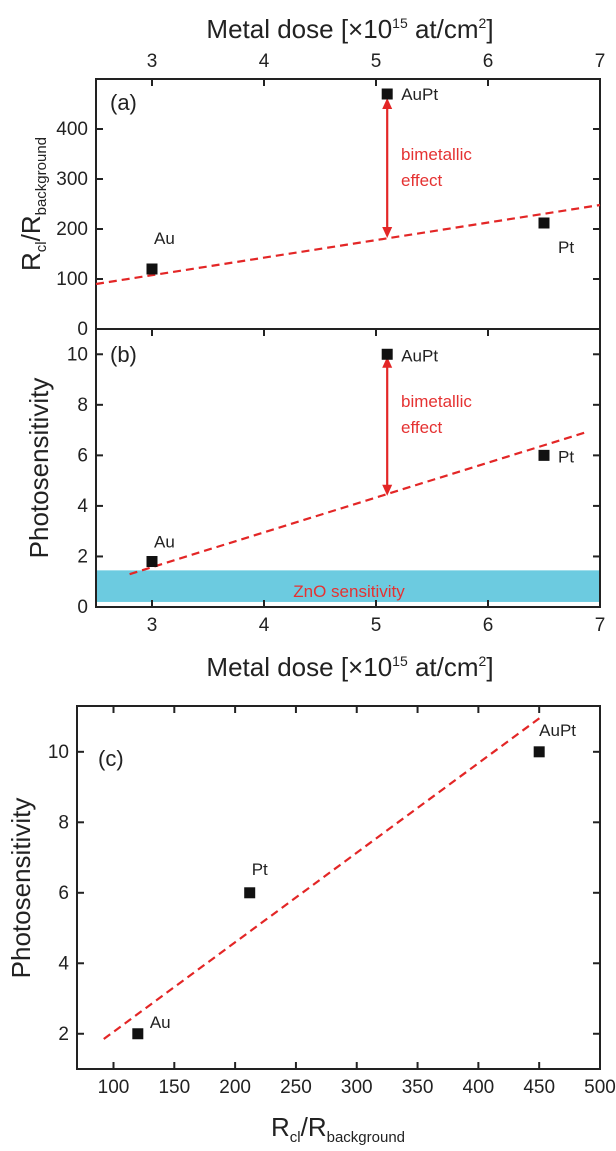  What do you see at coordinates (349, 667) in the screenshot?
I see `panel-b-x-axis-label: Metal dose [×1015 at/cm2]` at bounding box center [349, 667].